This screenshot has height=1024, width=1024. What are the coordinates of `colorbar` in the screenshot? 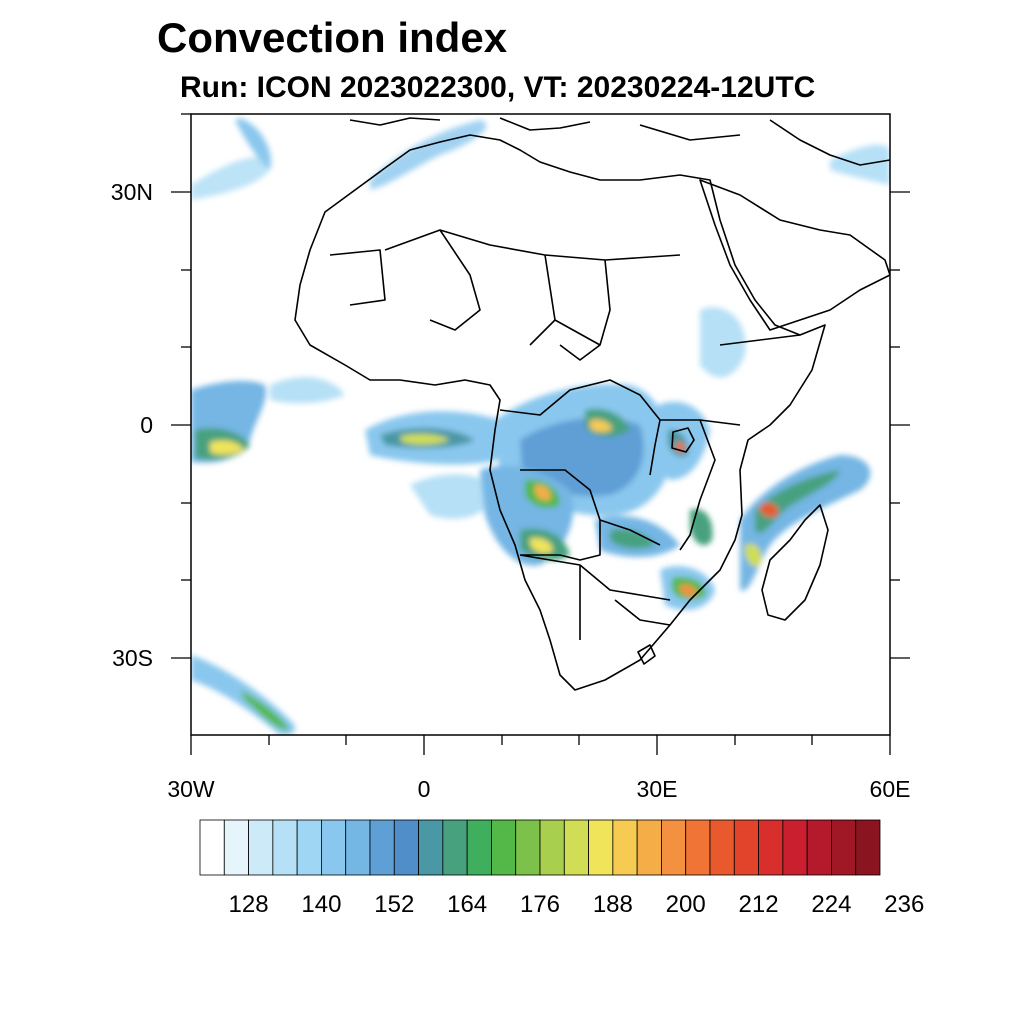 It's located at (540, 847).